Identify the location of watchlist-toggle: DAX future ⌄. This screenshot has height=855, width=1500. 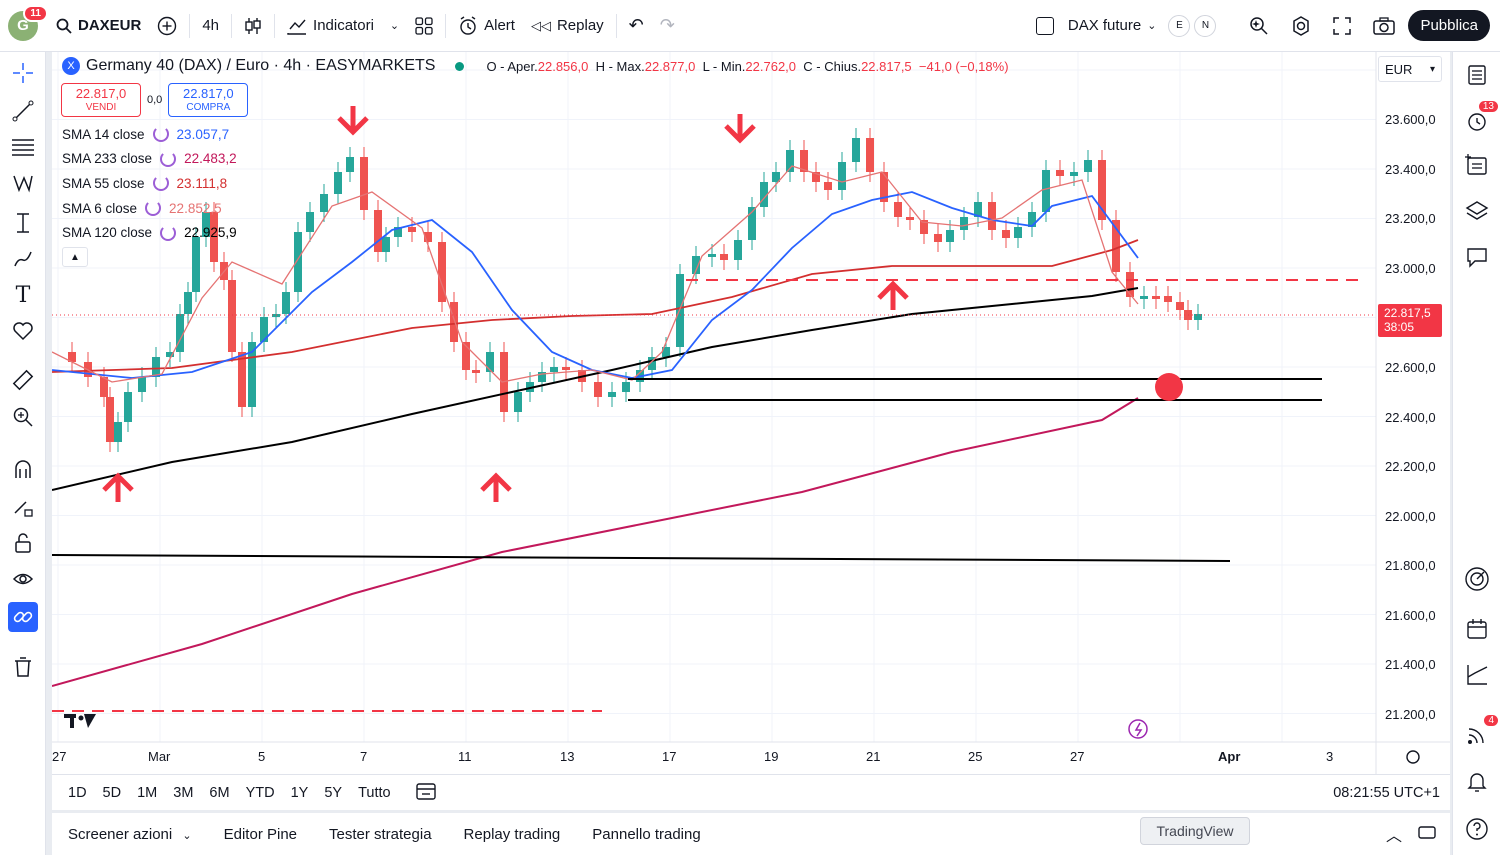
(1096, 26).